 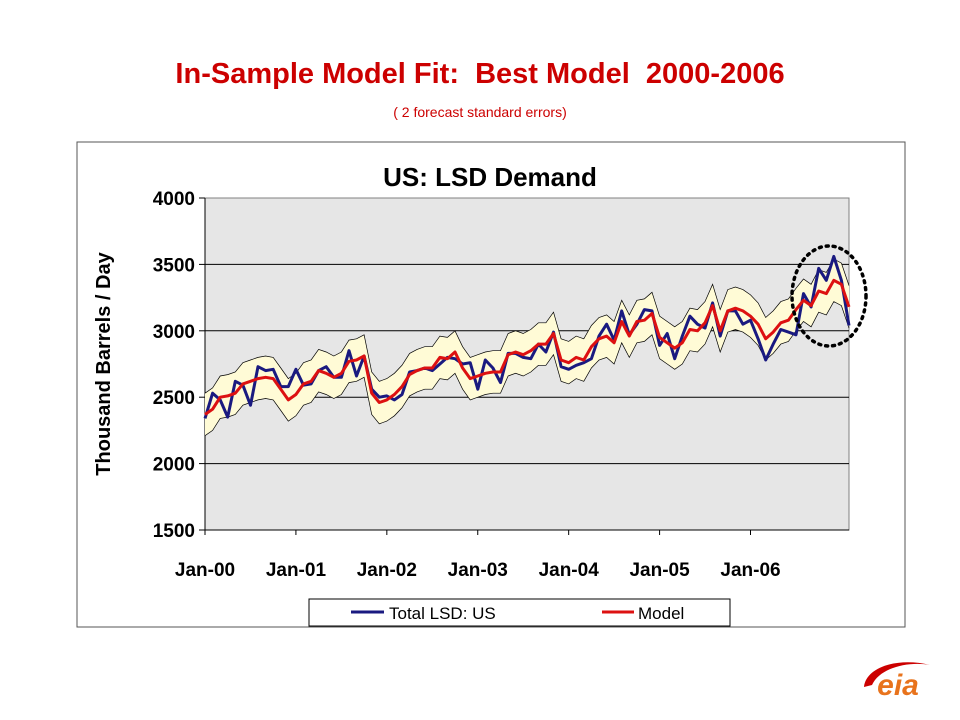 What do you see at coordinates (387, 570) in the screenshot?
I see `x-tick-label: Jan-02` at bounding box center [387, 570].